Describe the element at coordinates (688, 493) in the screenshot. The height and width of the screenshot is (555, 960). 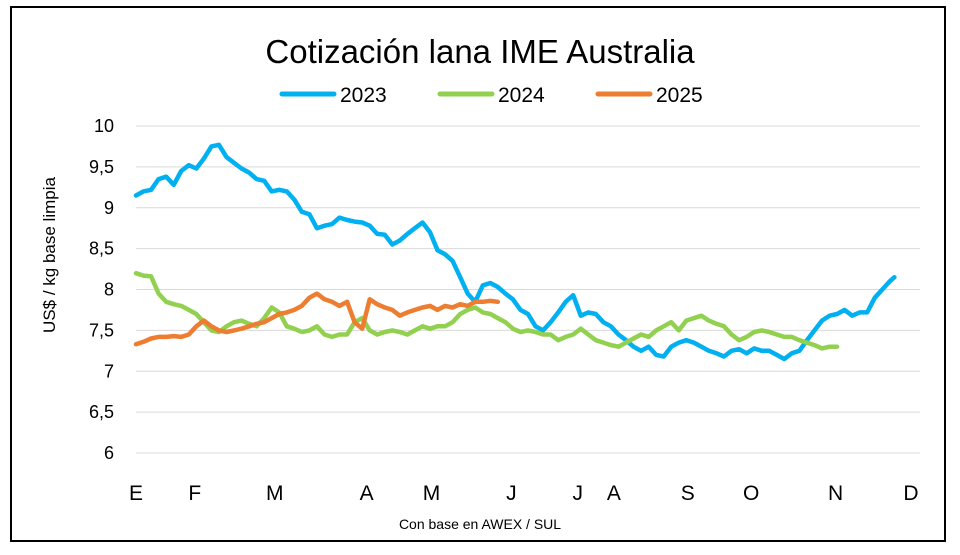
I see `x-month-label: S` at that location.